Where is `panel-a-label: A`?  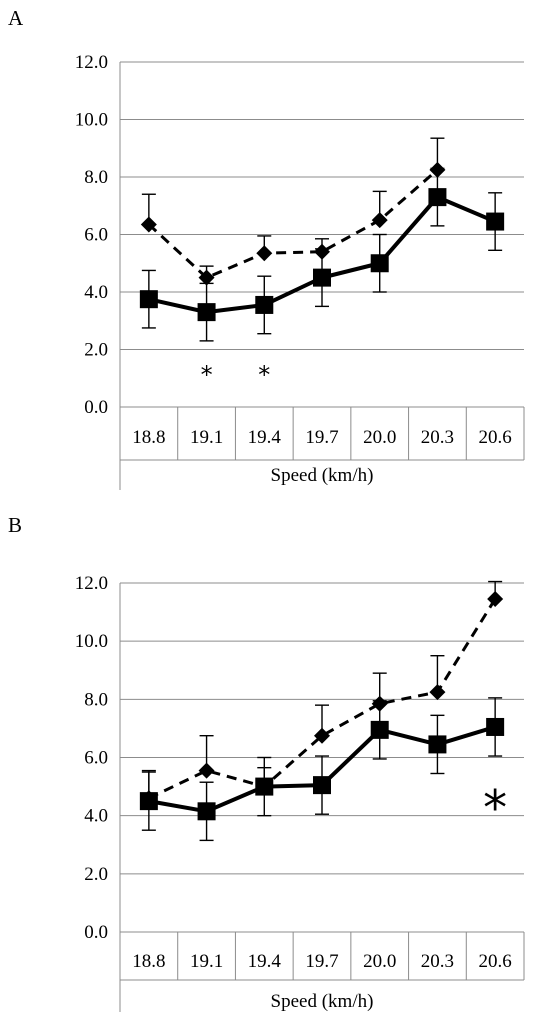
panel-a-label: A is located at coordinates (16, 18).